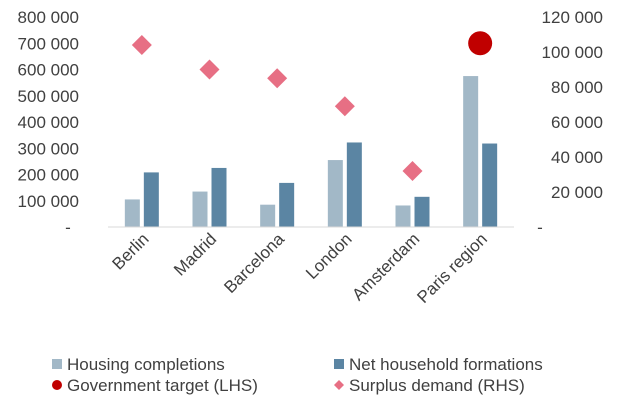 This screenshot has height=407, width=624. Describe the element at coordinates (130, 251) in the screenshot. I see `category-label: Berlin` at that location.